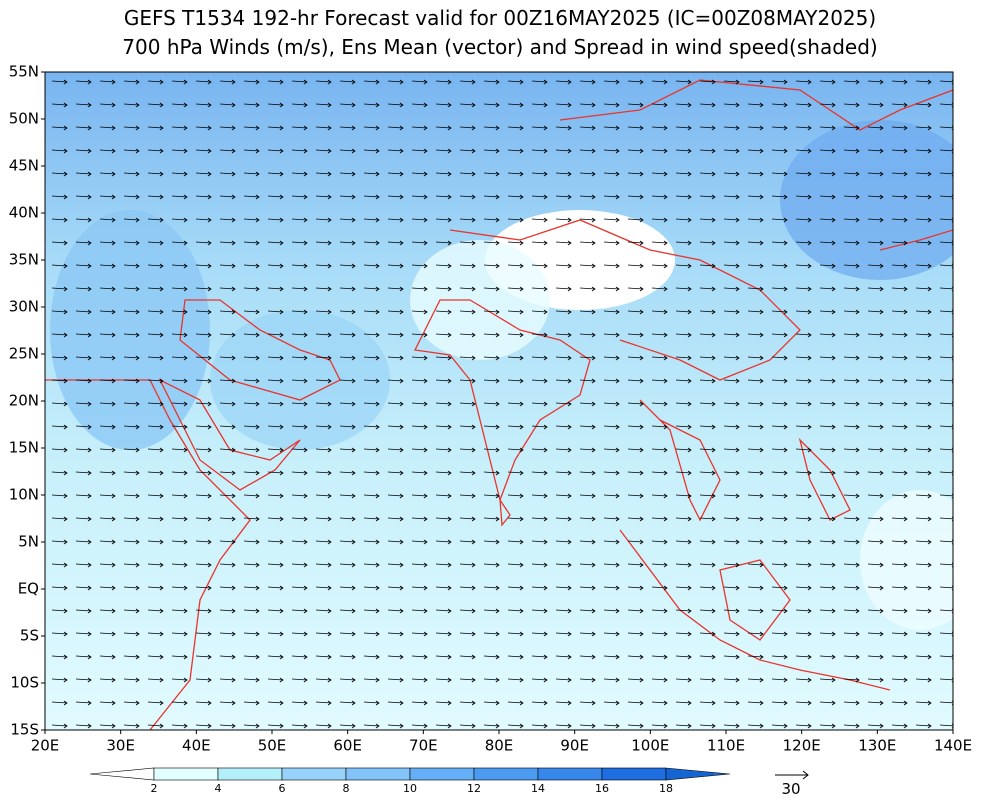  What do you see at coordinates (474, 788) in the screenshot?
I see `colorbar-label: 12` at bounding box center [474, 788].